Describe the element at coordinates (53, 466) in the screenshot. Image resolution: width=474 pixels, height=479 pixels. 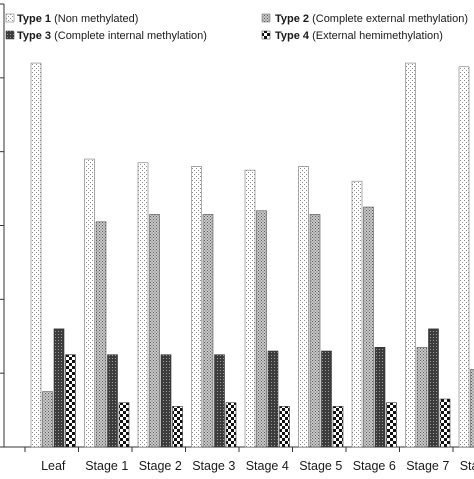
I see `x-tick-label: Leaf` at that location.